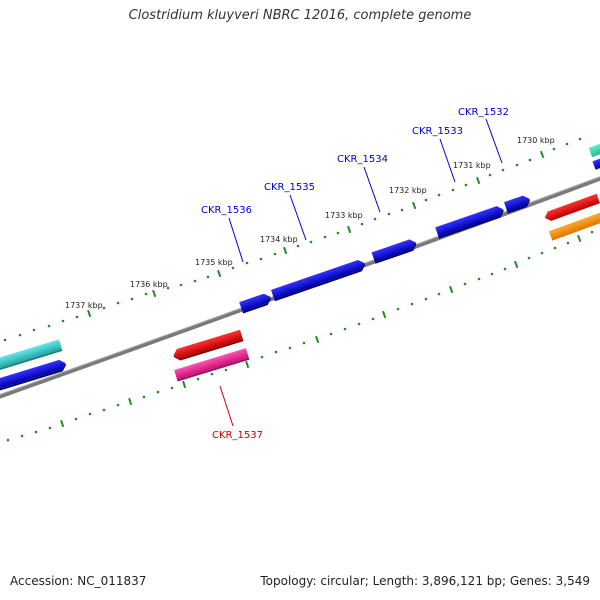 The height and width of the screenshot is (600, 600). What do you see at coordinates (214, 262) in the screenshot?
I see `scale-label-1735: 1735 kbp` at bounding box center [214, 262].